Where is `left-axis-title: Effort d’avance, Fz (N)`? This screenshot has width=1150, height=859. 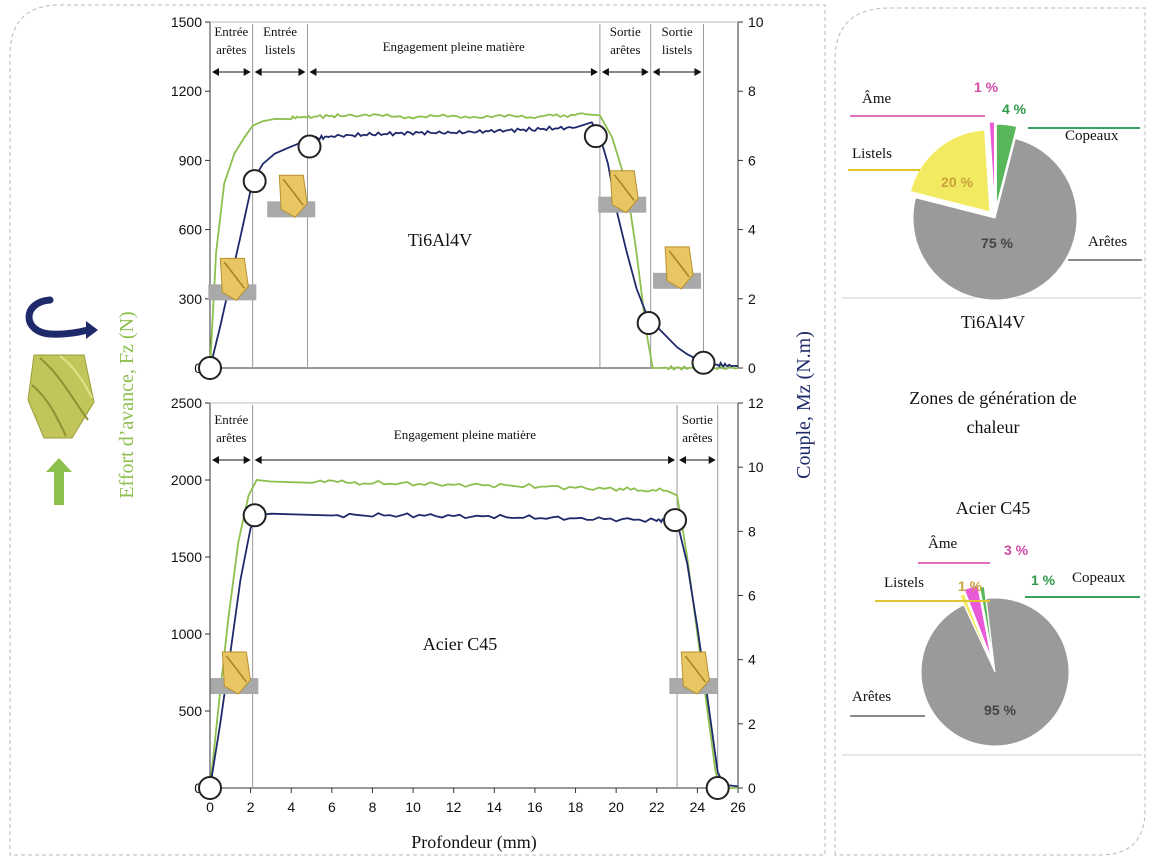 left-axis-title: Effort d’avance, Fz (N) is located at coordinates (127, 404).